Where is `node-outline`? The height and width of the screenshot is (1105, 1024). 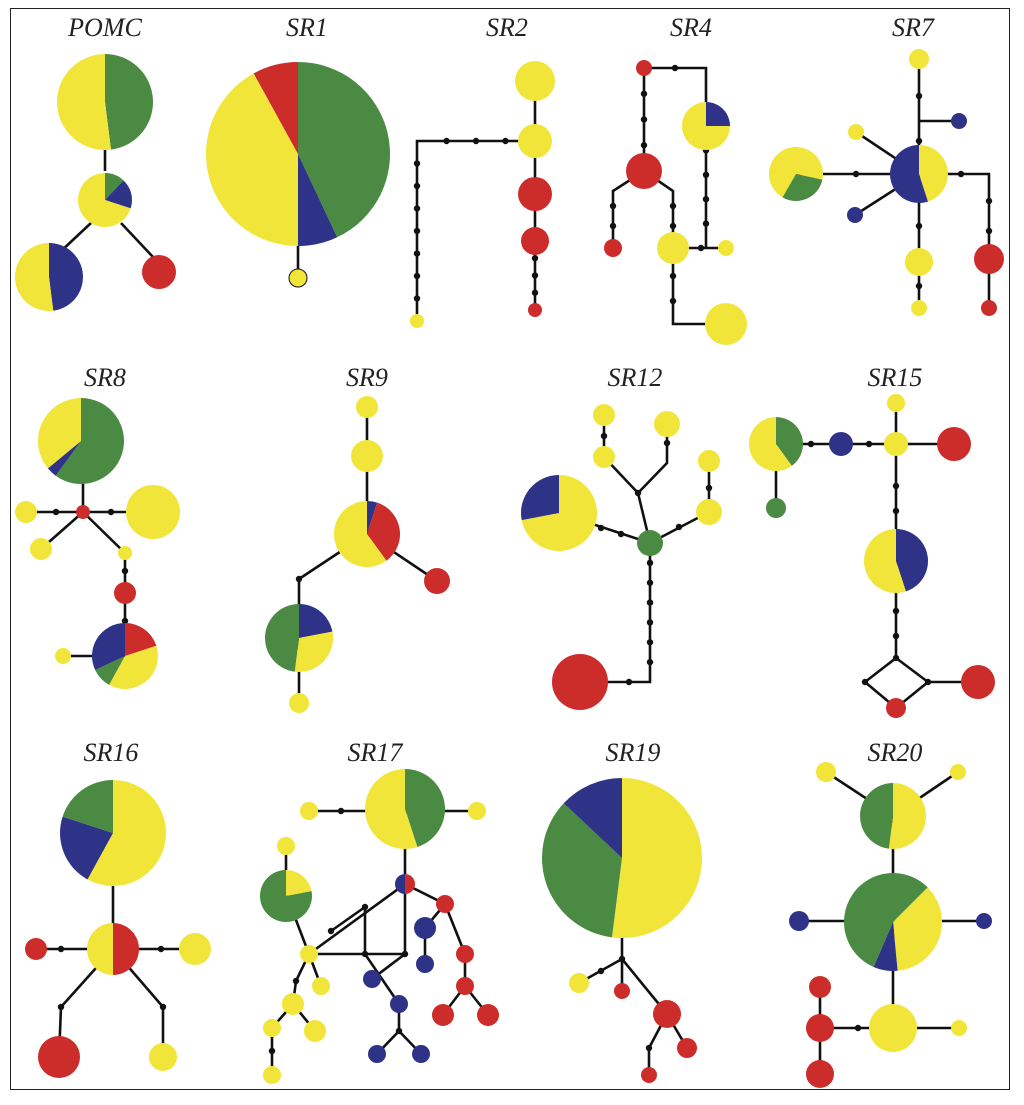
node-outline is located at coordinates (298, 278).